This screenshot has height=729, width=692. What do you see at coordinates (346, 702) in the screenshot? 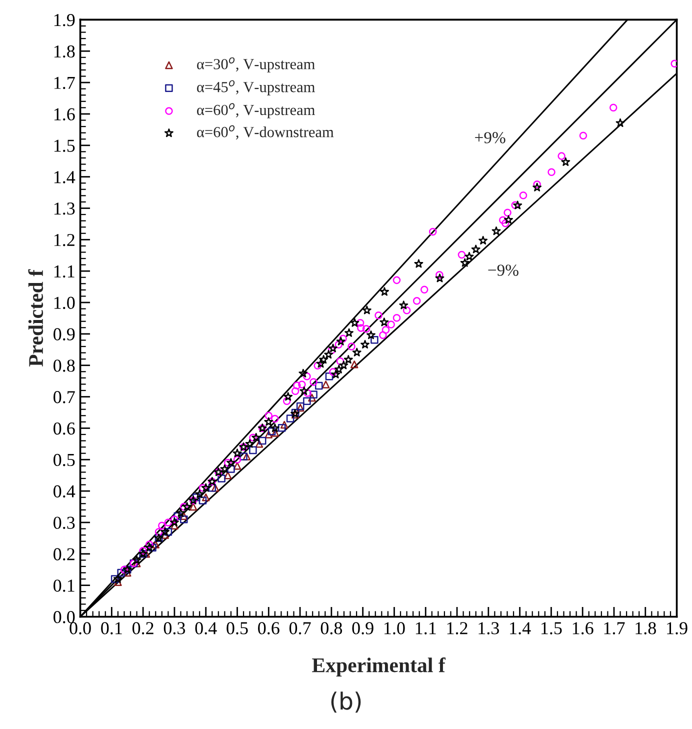
I see `text: (b)` at bounding box center [346, 702].